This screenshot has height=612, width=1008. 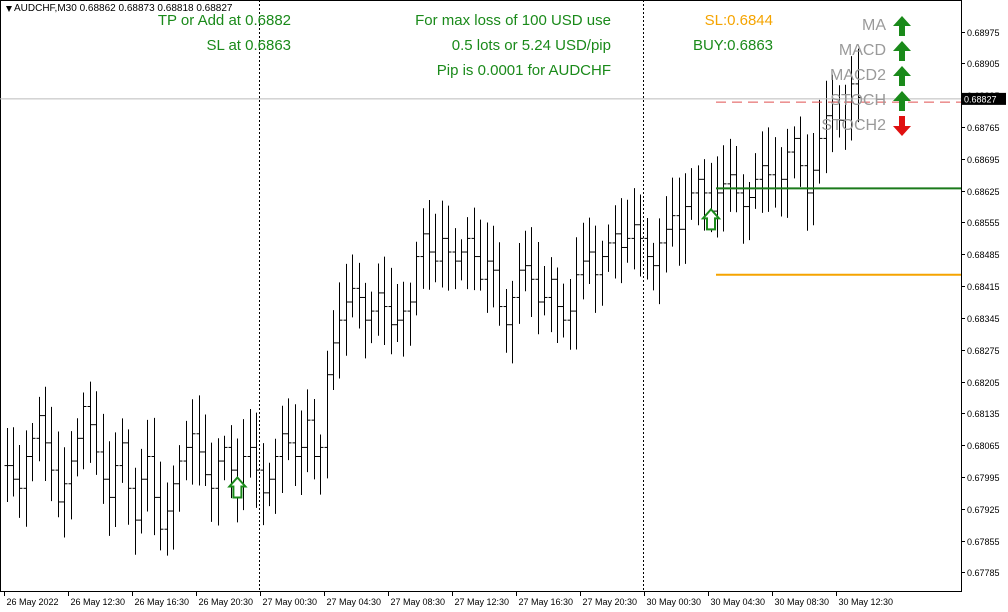 What do you see at coordinates (983, 383) in the screenshot?
I see `price-tick-label: 0.68205` at bounding box center [983, 383].